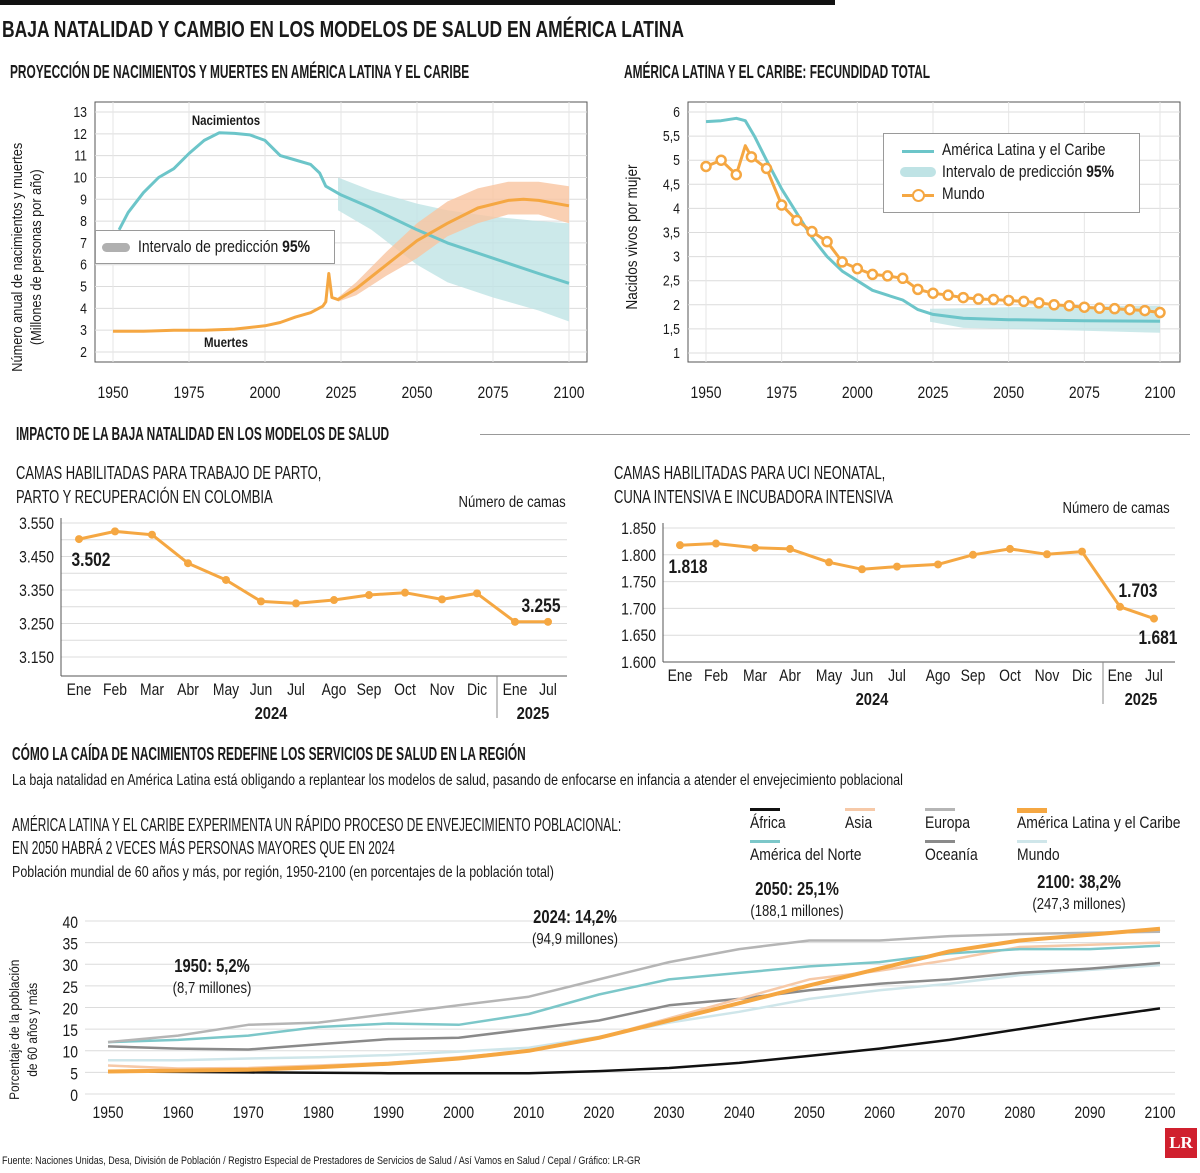 Image resolution: width=1200 pixels, height=1173 pixels. What do you see at coordinates (671, 232) in the screenshot?
I see `y-tick-label: 3,5` at bounding box center [671, 232].